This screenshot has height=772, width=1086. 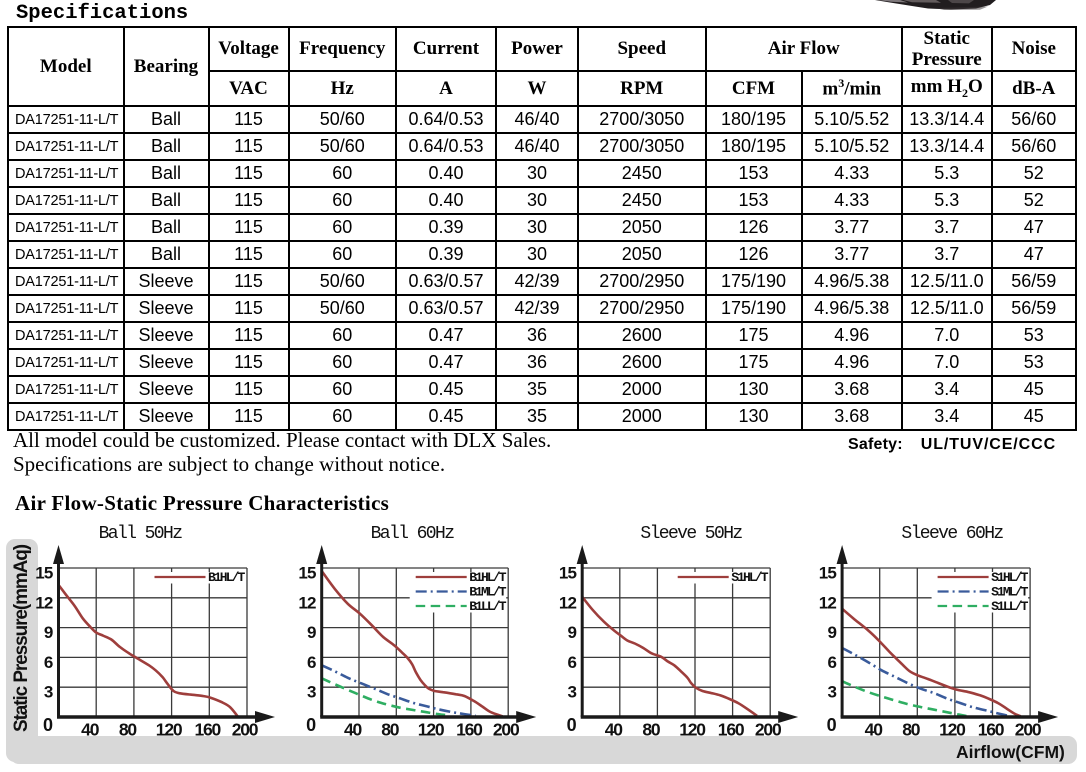 I want to click on svg-text: Sleeve 50Hz, so click(x=691, y=534).